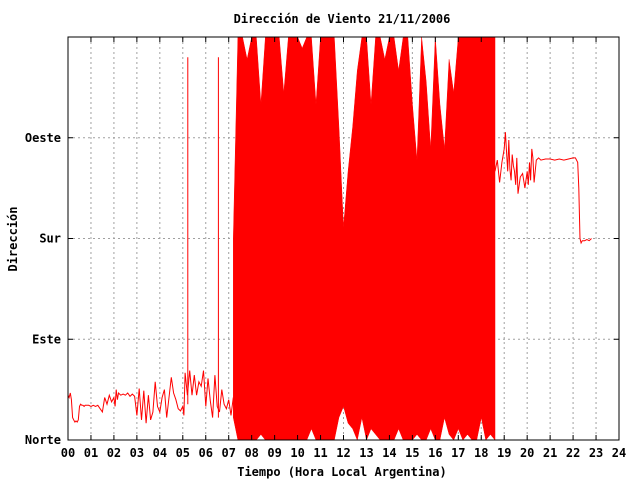  I want to click on y-axis-label: Dirección, so click(13, 238).